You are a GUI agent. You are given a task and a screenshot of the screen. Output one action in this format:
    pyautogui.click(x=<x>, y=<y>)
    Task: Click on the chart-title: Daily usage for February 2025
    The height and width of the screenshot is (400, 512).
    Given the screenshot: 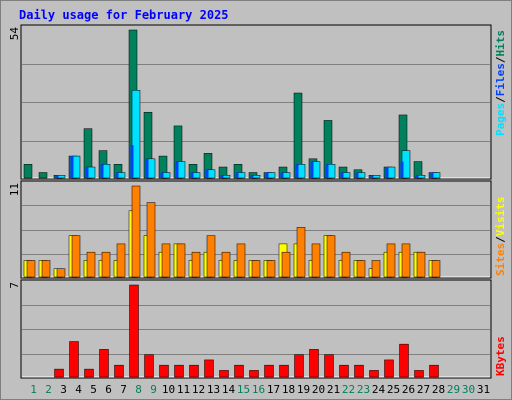 What is the action you would take?
    pyautogui.click(x=124, y=15)
    